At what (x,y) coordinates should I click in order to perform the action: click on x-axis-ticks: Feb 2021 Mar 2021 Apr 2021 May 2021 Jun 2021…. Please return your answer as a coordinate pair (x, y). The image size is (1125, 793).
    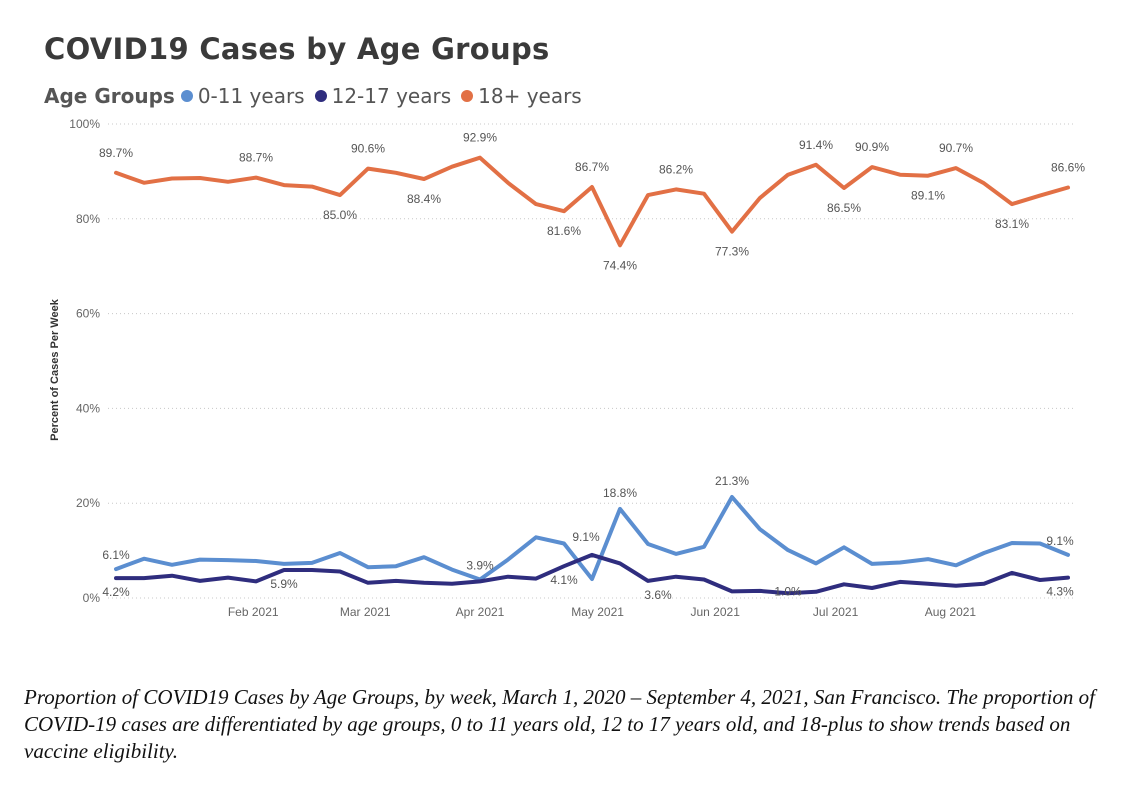
    Looking at the image, I should click on (602, 612).